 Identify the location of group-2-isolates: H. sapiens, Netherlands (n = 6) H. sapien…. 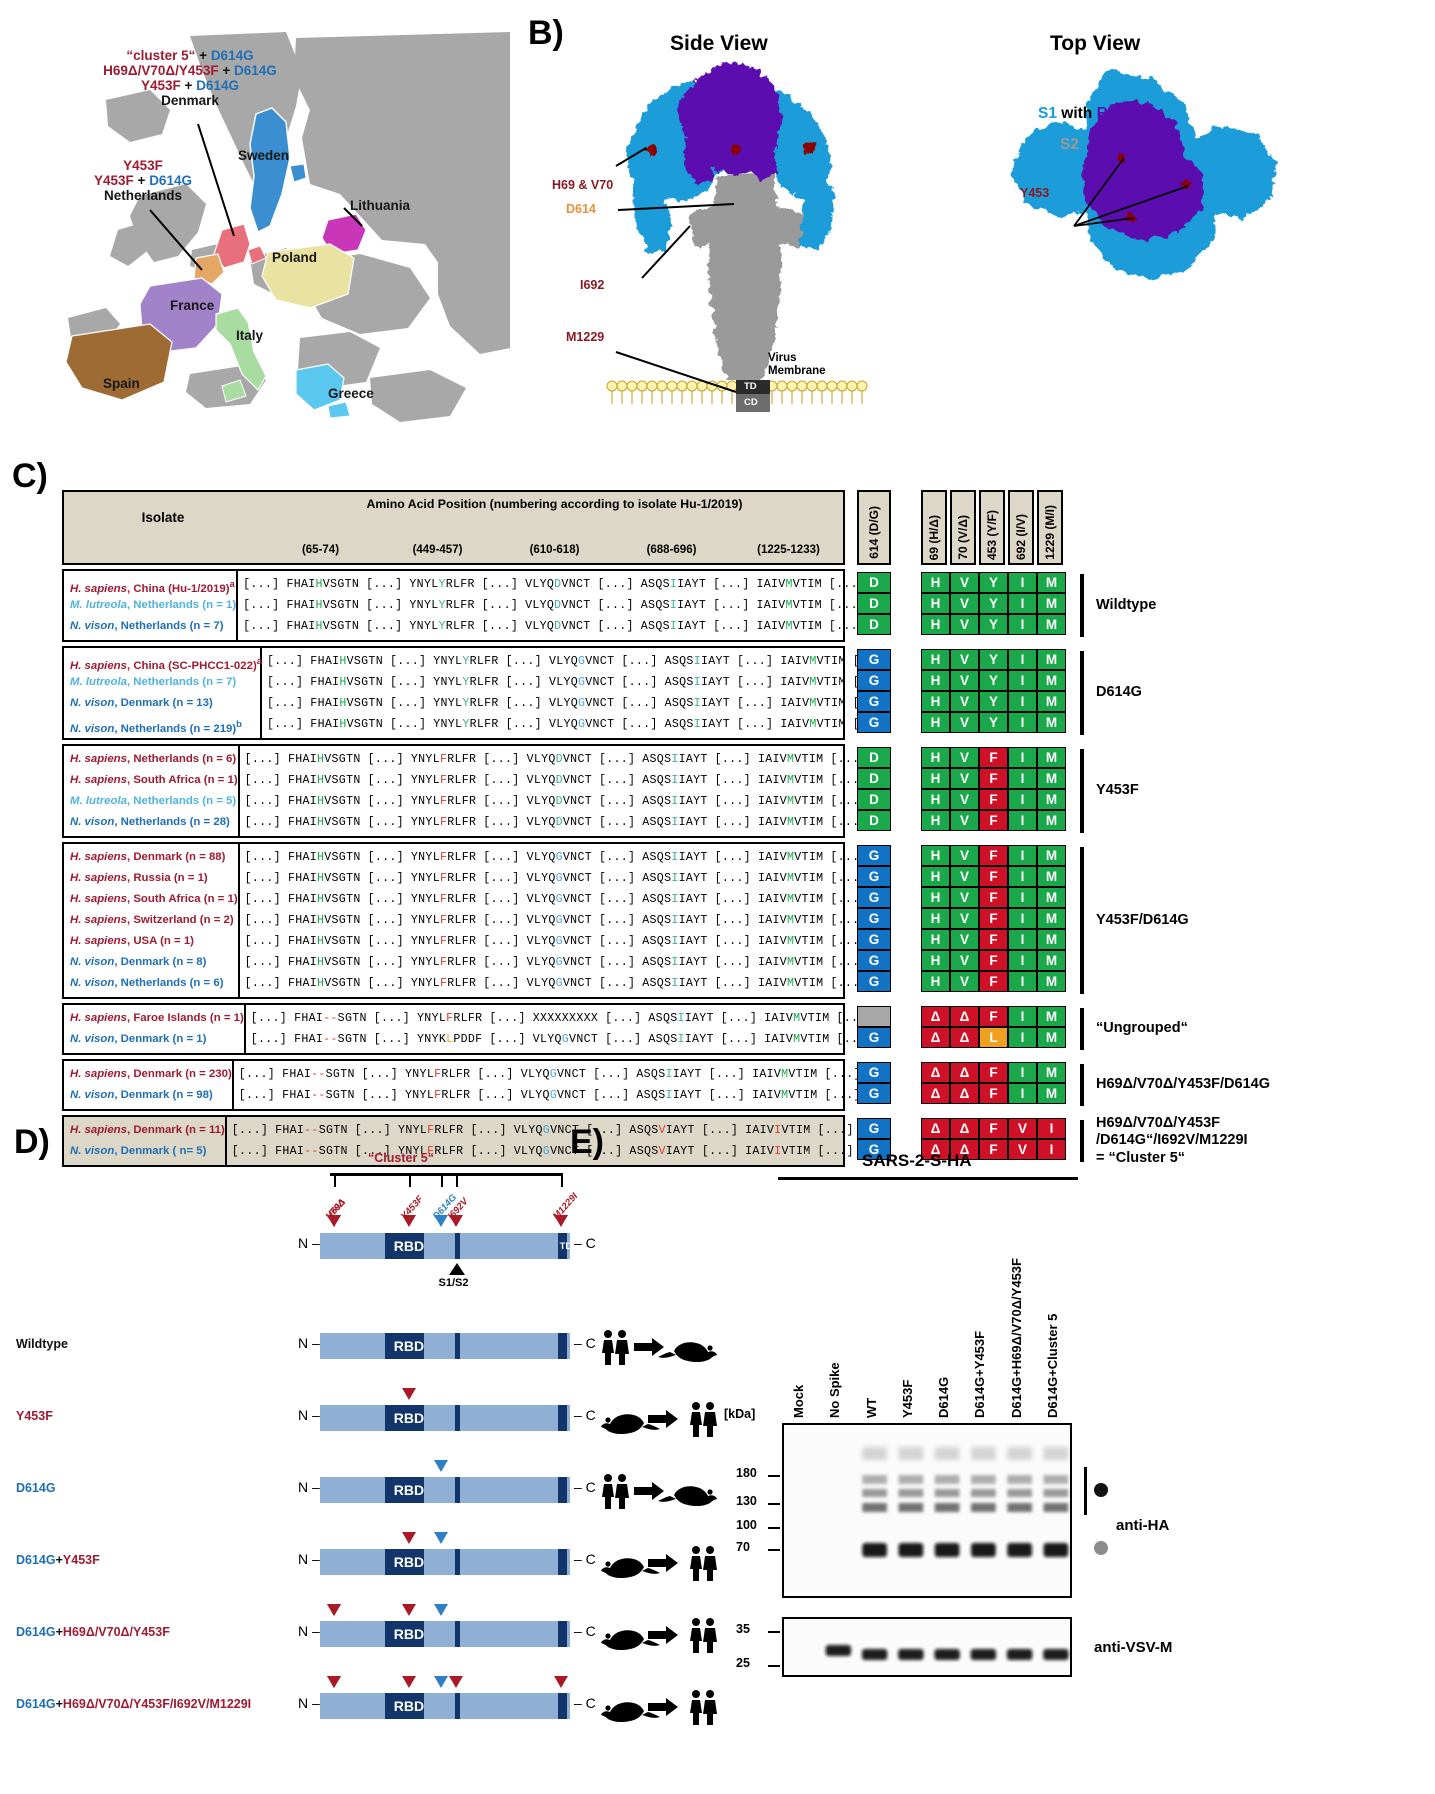
(152, 791).